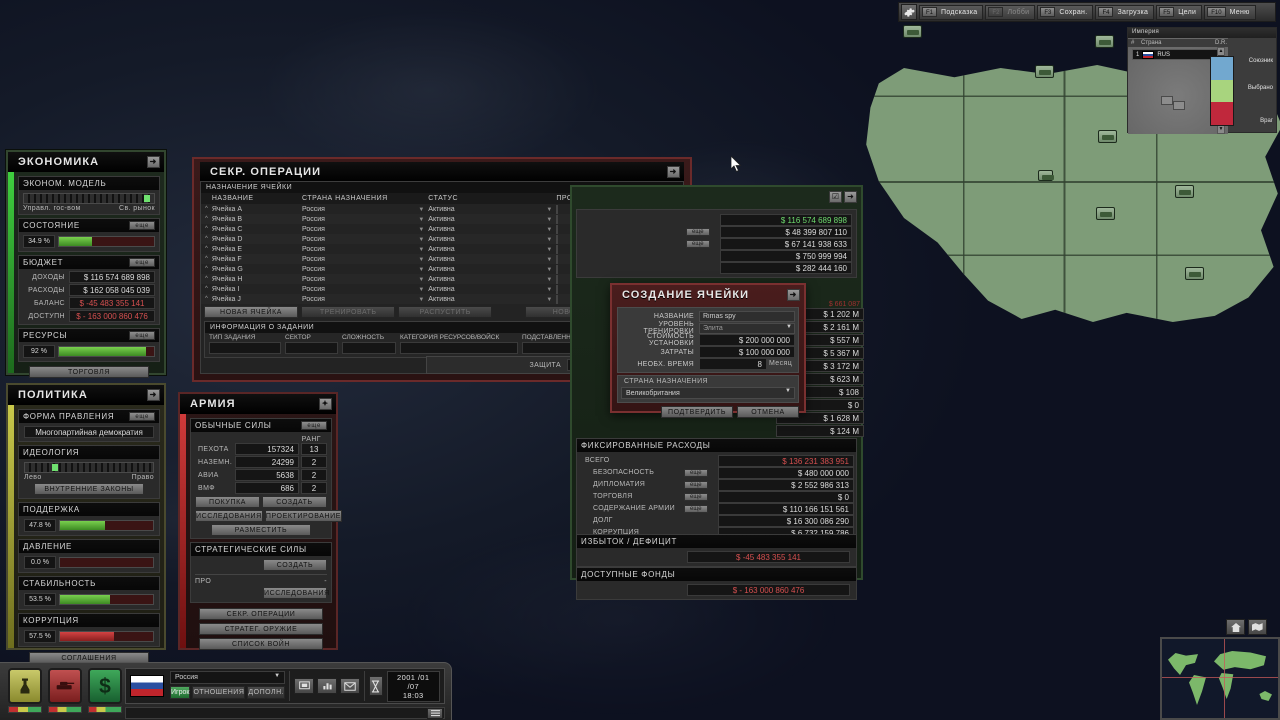 The height and width of the screenshot is (720, 1280). What do you see at coordinates (768, 412) in the screenshot?
I see `cancel-button: ОТМЕНА` at bounding box center [768, 412].